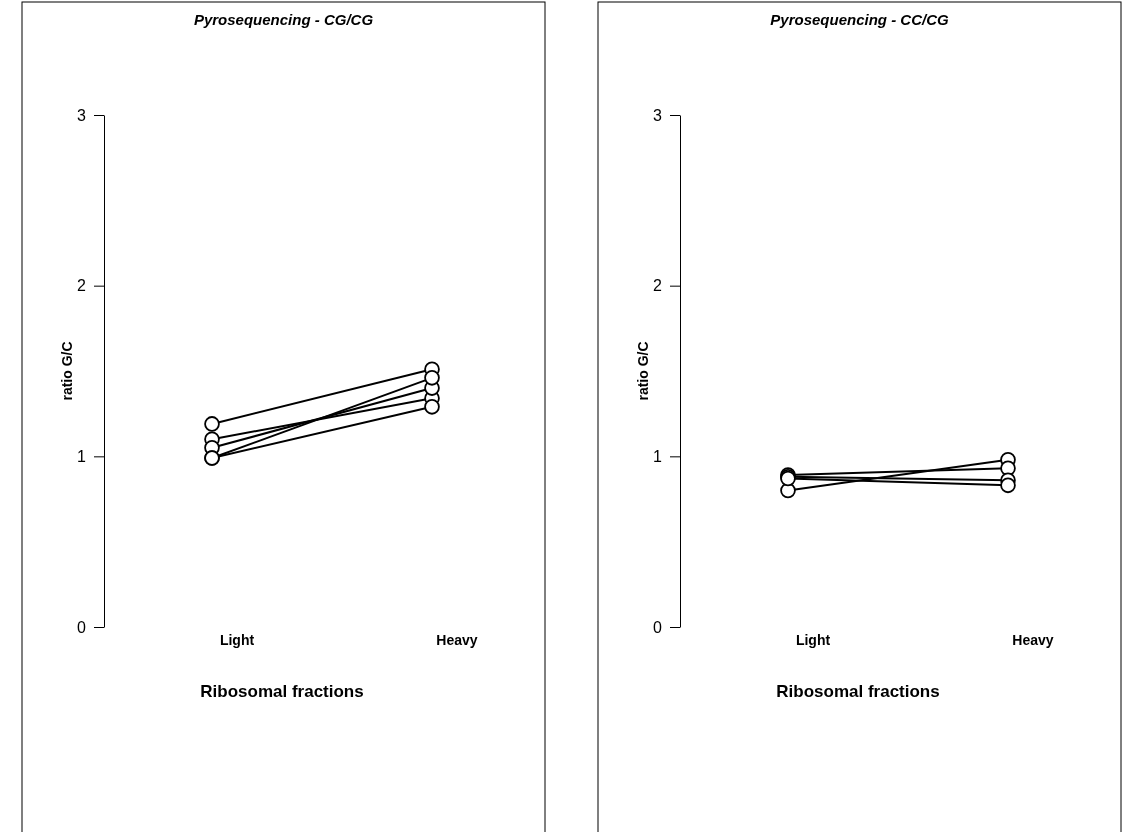  I want to click on chart-title: Pyrosequencing - CG/CG, so click(283, 19).